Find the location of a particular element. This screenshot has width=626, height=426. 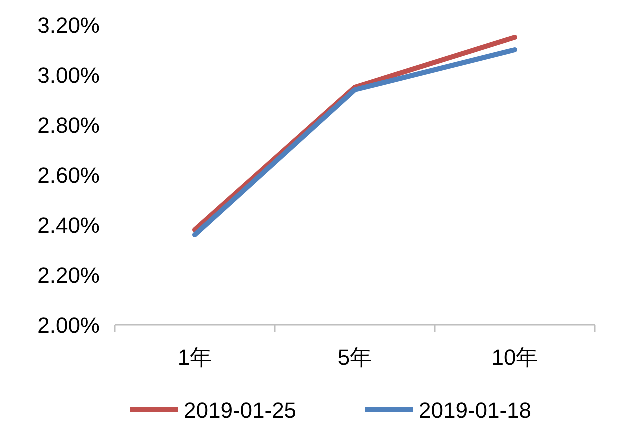

legend-label: 2019-01-25 is located at coordinates (240, 410).